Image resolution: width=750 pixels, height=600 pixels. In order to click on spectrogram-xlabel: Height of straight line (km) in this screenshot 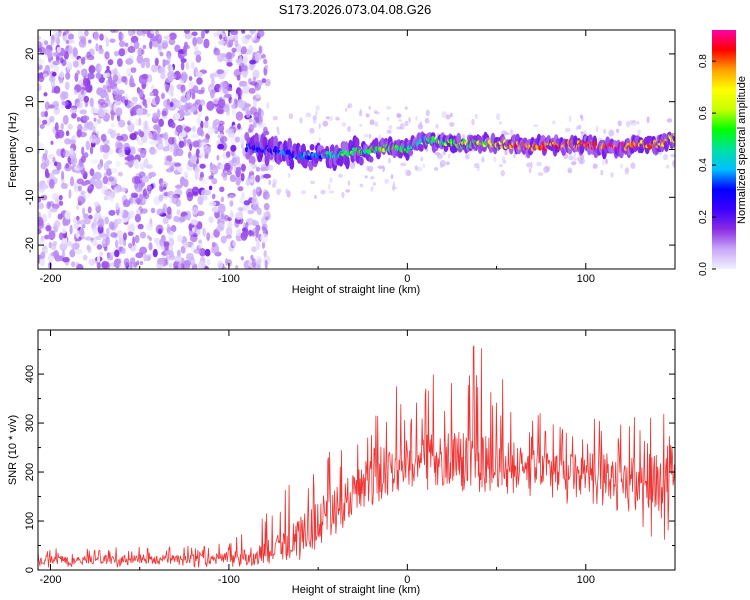, I will do `click(356, 290)`.